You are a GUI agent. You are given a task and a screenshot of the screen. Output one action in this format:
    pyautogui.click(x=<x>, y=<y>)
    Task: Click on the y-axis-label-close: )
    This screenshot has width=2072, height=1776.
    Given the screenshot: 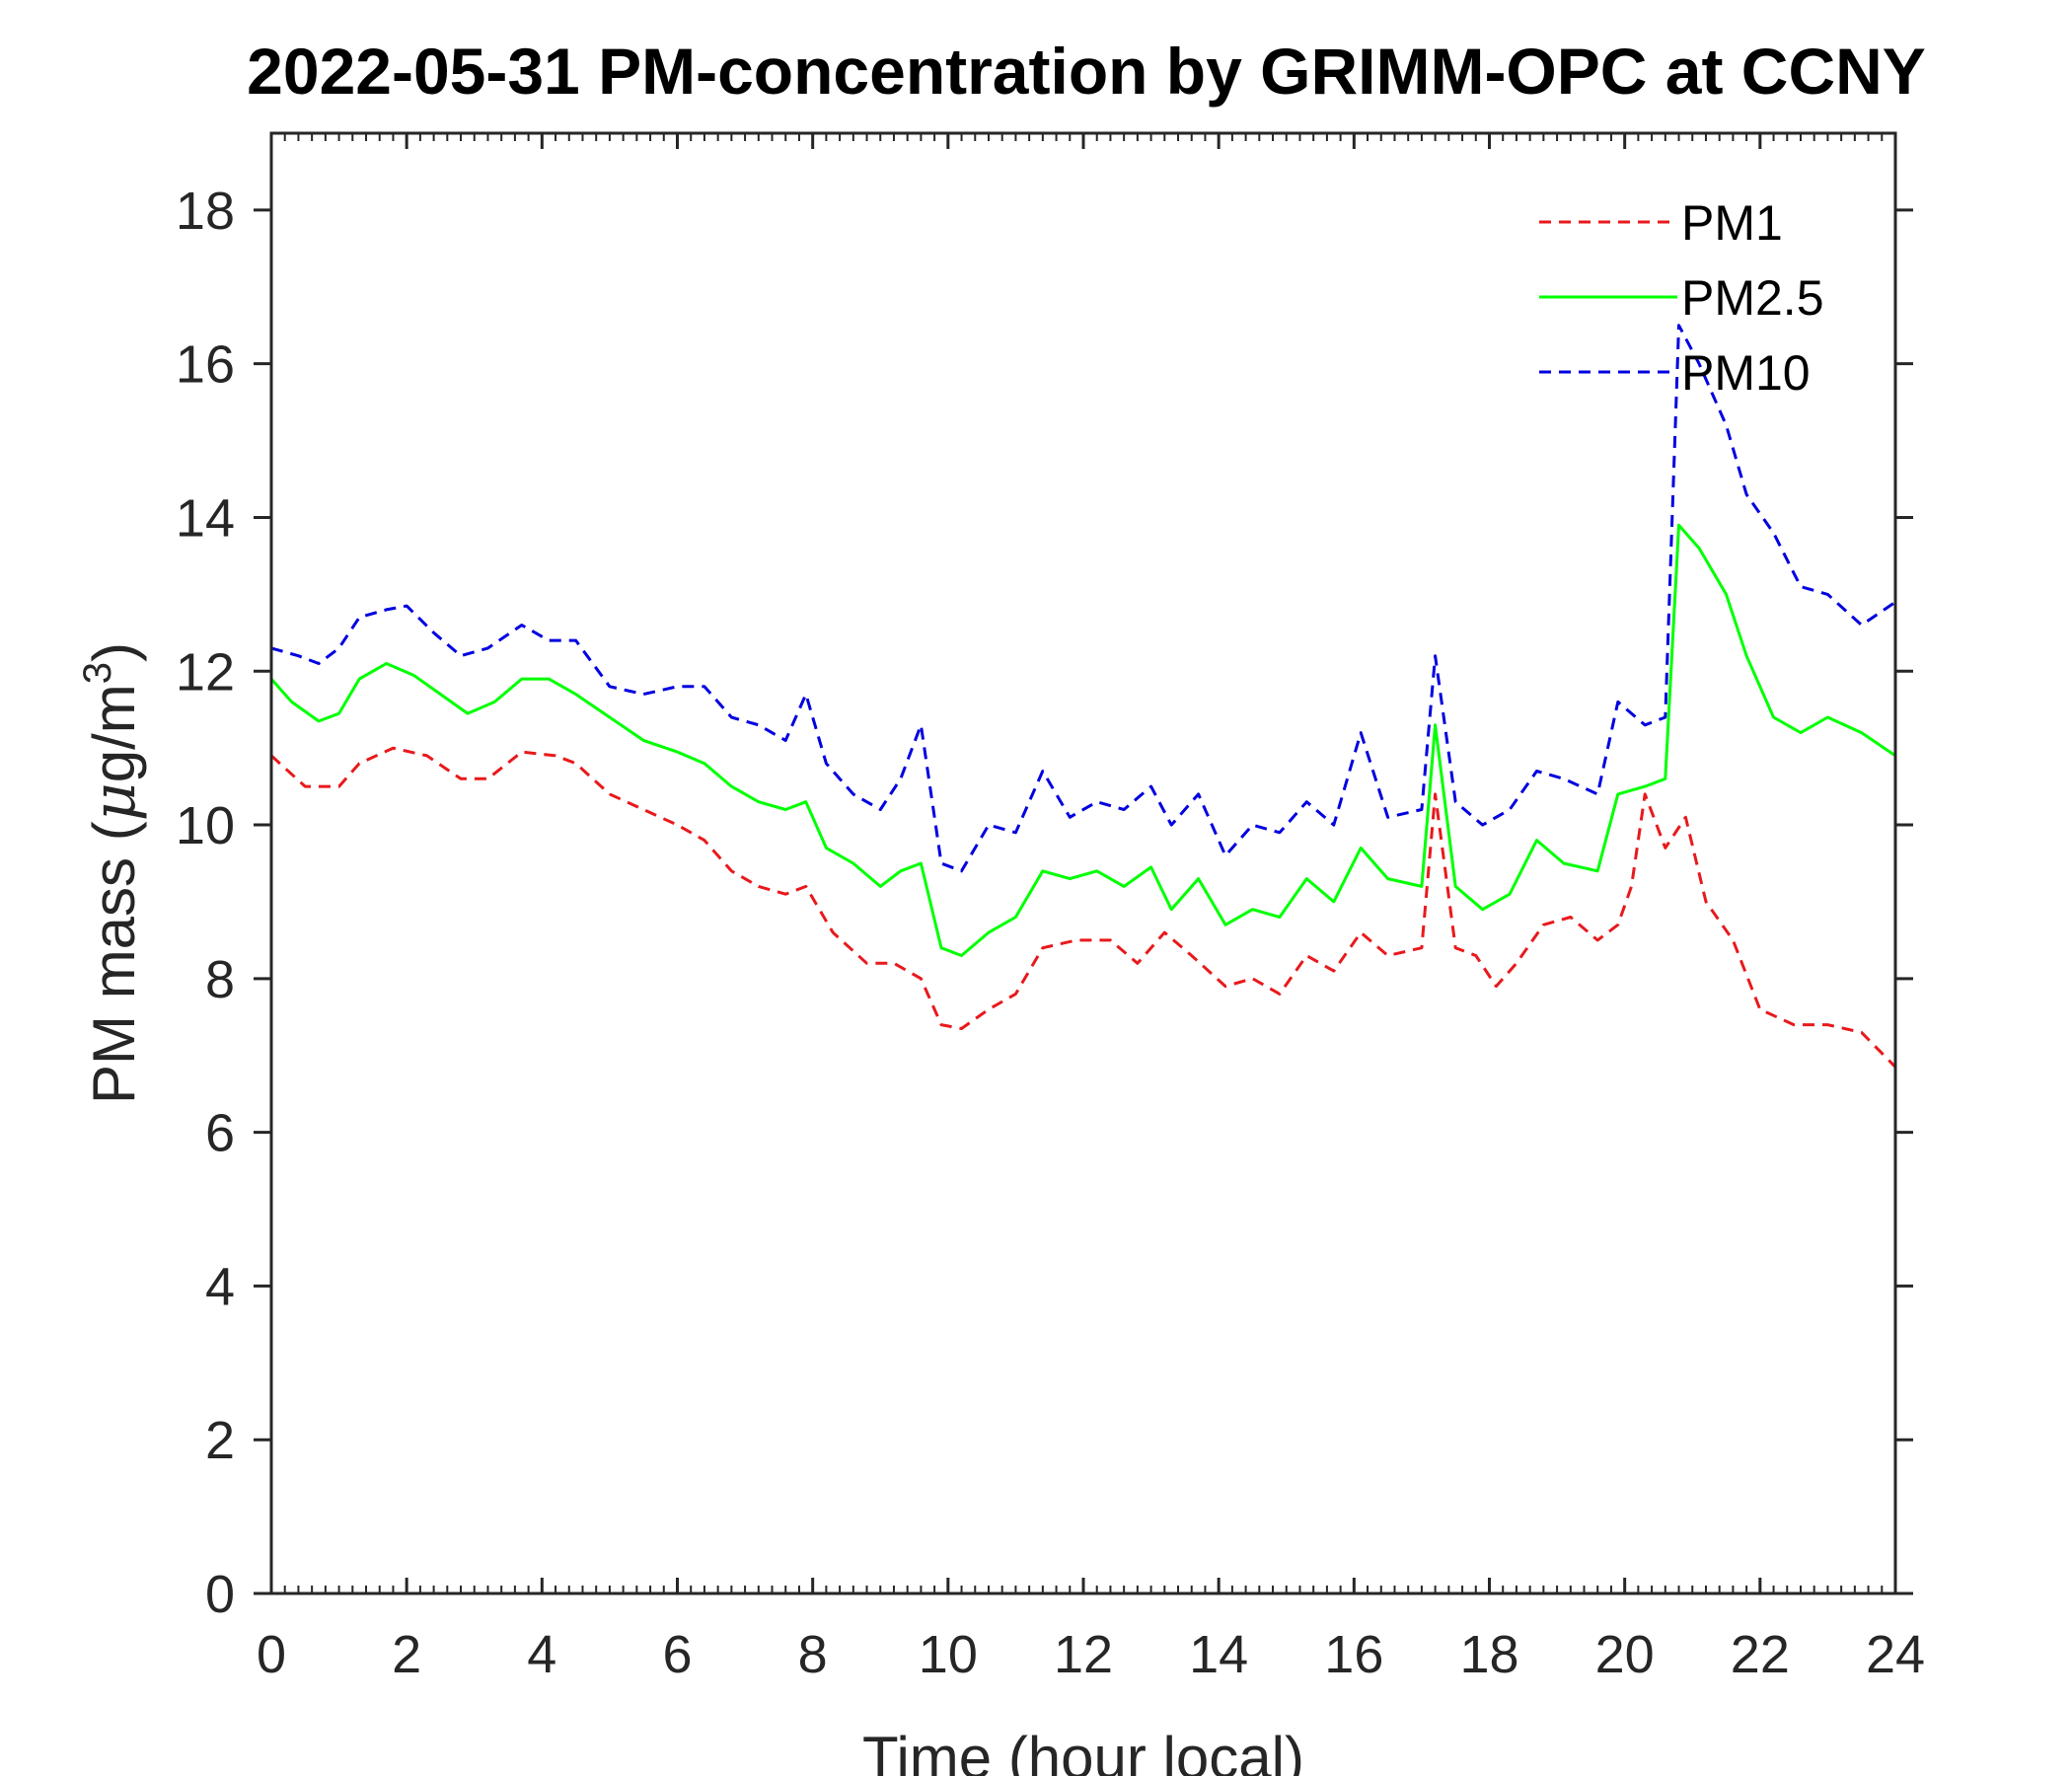 What is the action you would take?
    pyautogui.click(x=114, y=652)
    